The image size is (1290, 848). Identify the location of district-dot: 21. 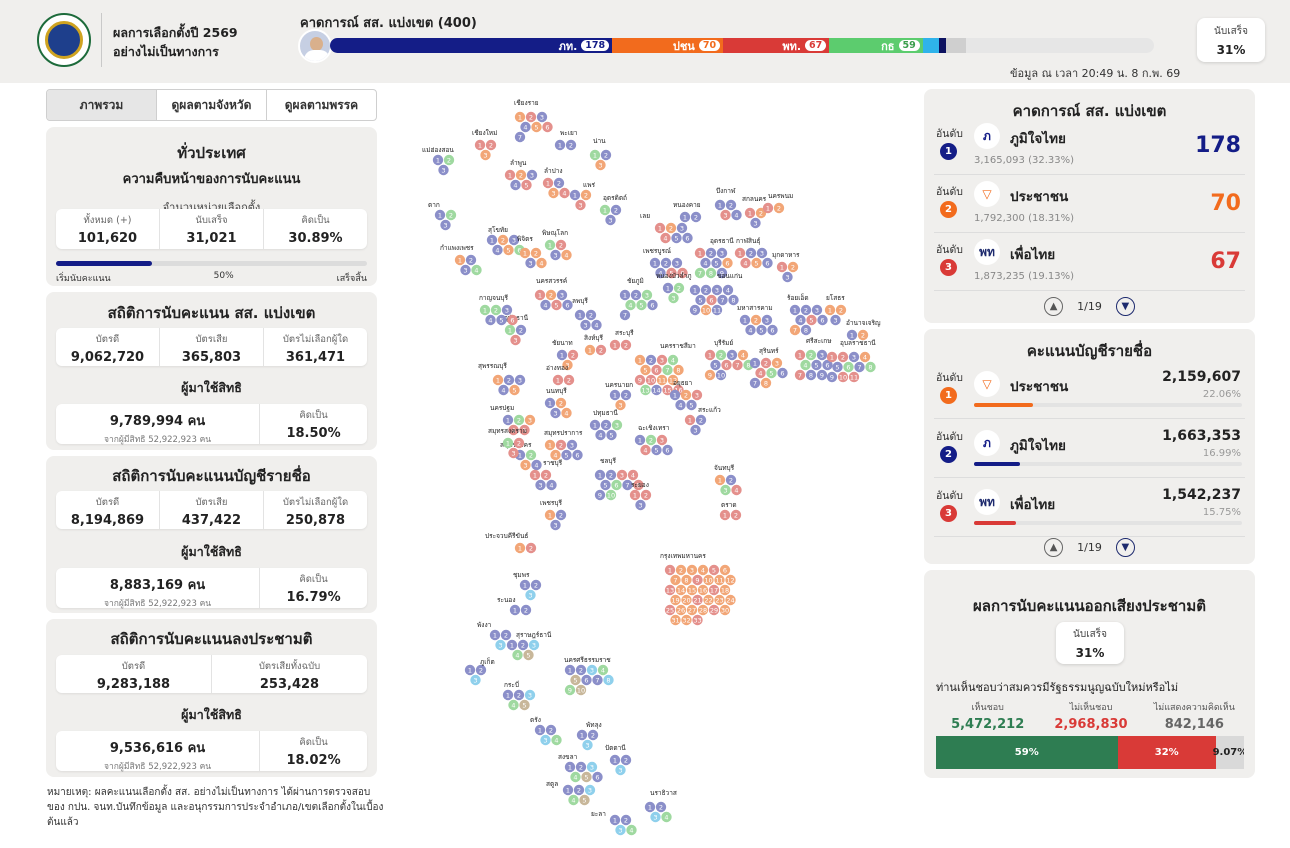
(697, 600).